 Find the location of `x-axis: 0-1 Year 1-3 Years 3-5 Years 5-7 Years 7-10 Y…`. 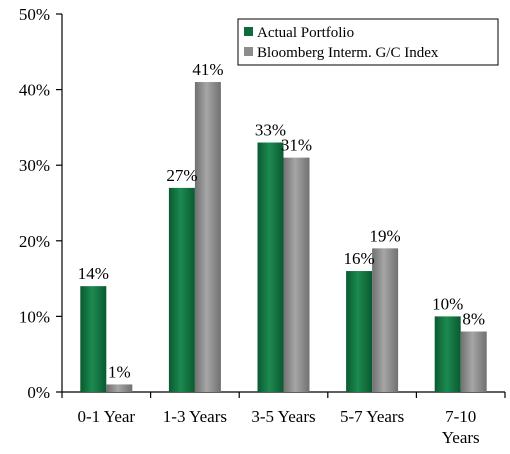

x-axis: 0-1 Year 1-3 Years 3-5 Years 5-7 Years 7-10 Y… is located at coordinates (283, 419).